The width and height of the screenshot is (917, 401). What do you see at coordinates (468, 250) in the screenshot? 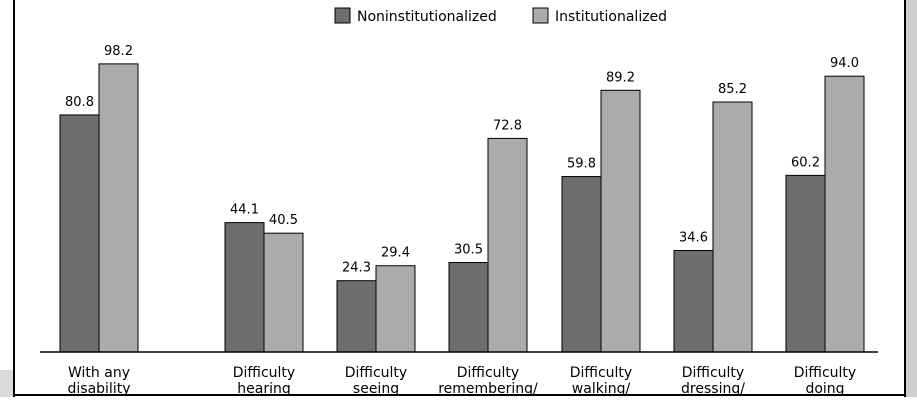
I see `data-label-noninstitutionalized-3: 30.5` at bounding box center [468, 250].